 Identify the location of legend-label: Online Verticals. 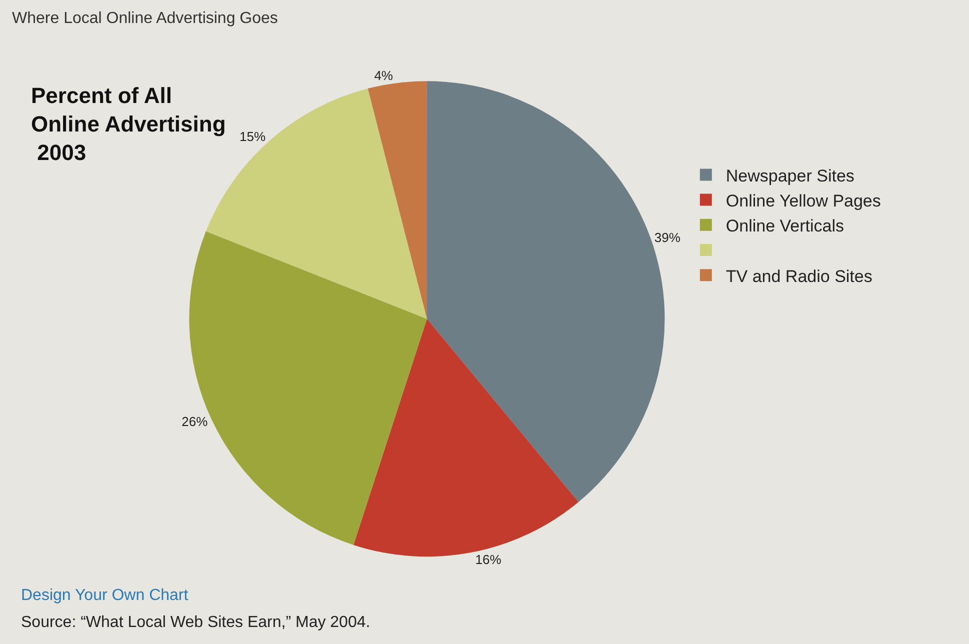
(785, 226).